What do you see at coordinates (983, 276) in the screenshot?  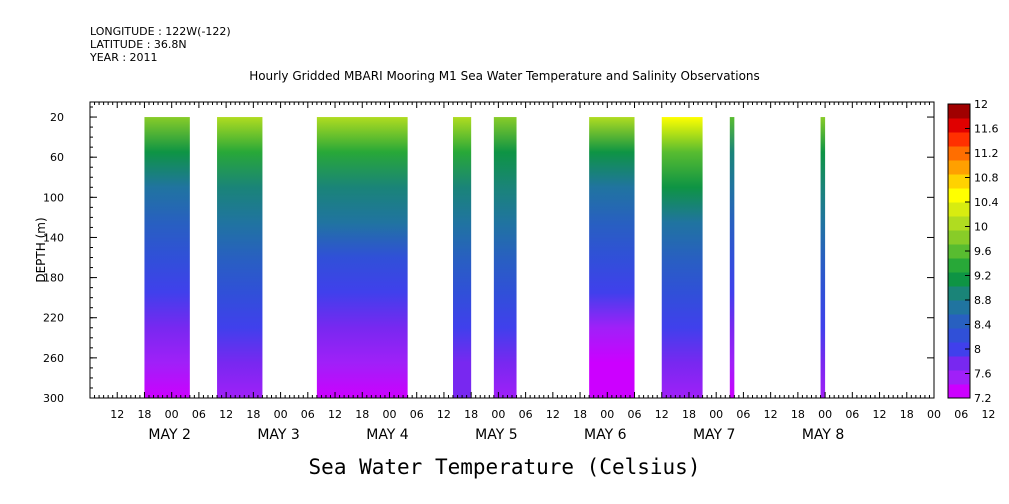 I see `colorbar-label: 9.2` at bounding box center [983, 276].